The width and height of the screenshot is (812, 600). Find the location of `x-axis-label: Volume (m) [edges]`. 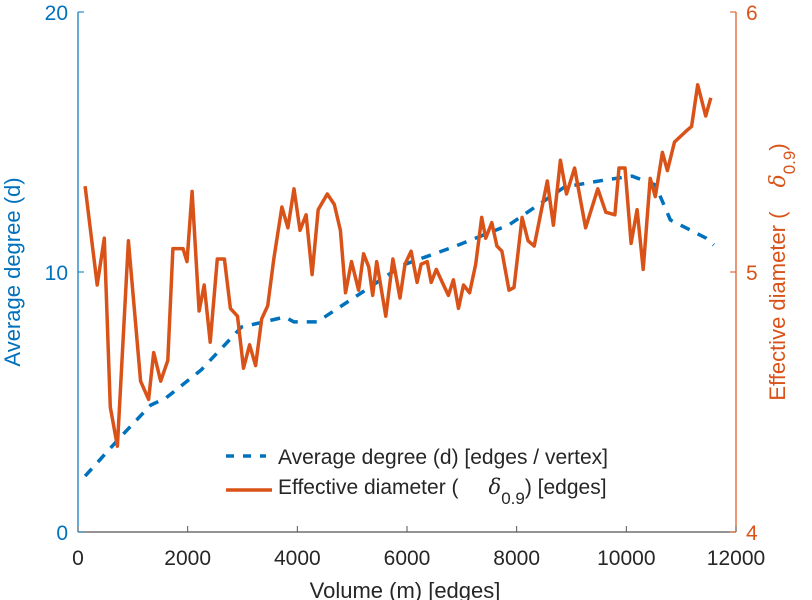

x-axis-label: Volume (m) [edges] is located at coordinates (405, 589).